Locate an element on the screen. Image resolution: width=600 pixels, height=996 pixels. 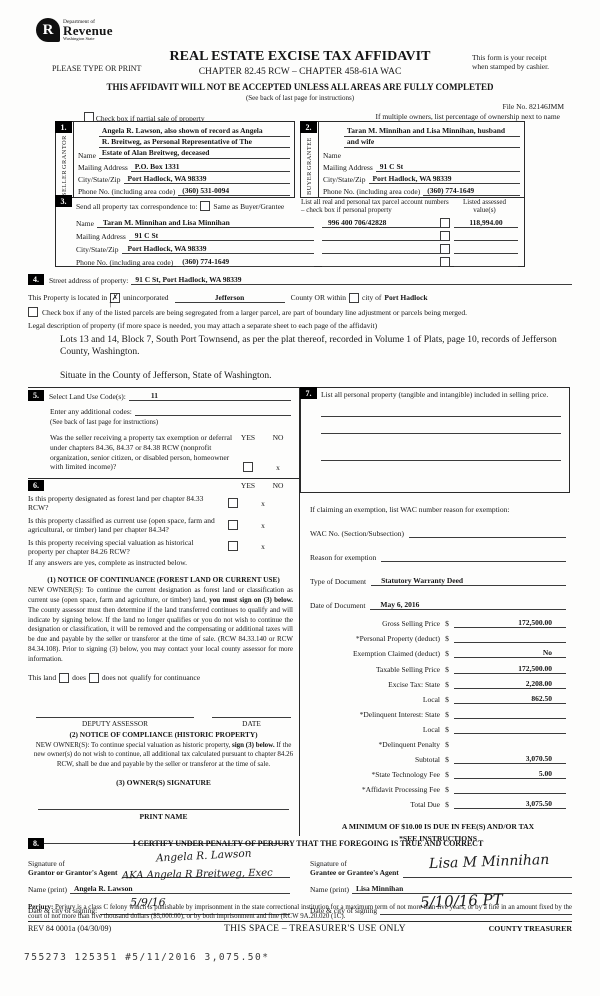
same-as-buyer-checkbox is located at coordinates (205, 206).